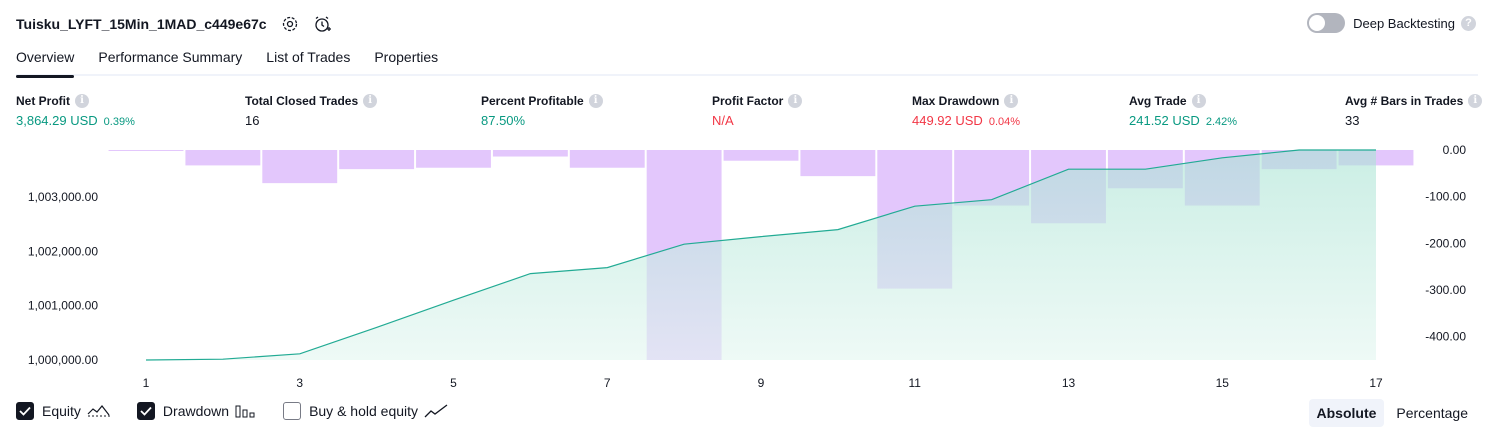  Describe the element at coordinates (1223, 383) in the screenshot. I see `x-tick-label: 15` at that location.